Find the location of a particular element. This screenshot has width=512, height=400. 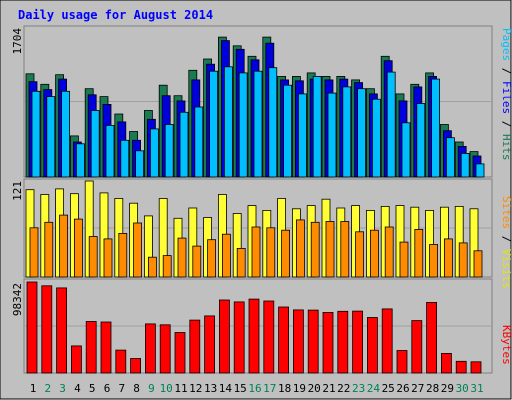

day-label-26: 26 is located at coordinates (402, 388).